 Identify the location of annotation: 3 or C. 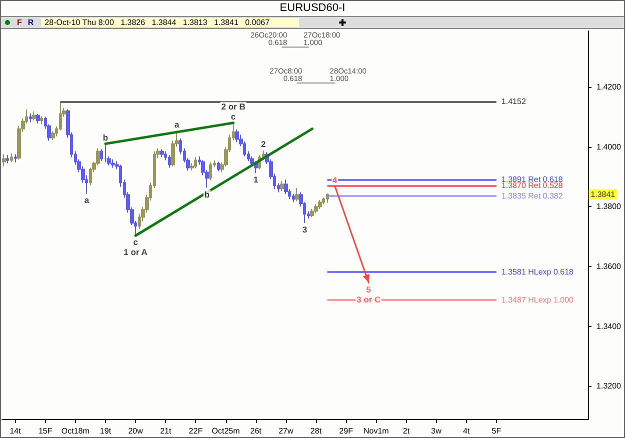
(368, 299).